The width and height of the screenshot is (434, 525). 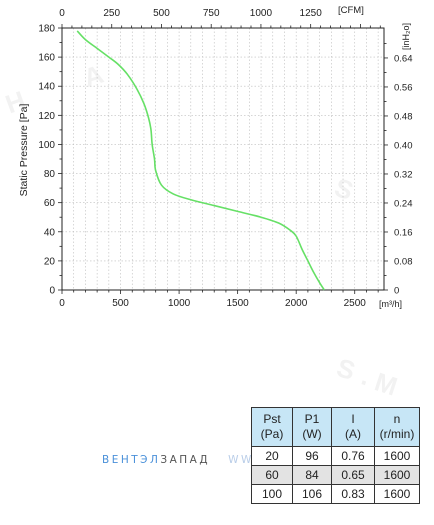 What do you see at coordinates (238, 303) in the screenshot?
I see `x-tick-label: 1500` at bounding box center [238, 303].